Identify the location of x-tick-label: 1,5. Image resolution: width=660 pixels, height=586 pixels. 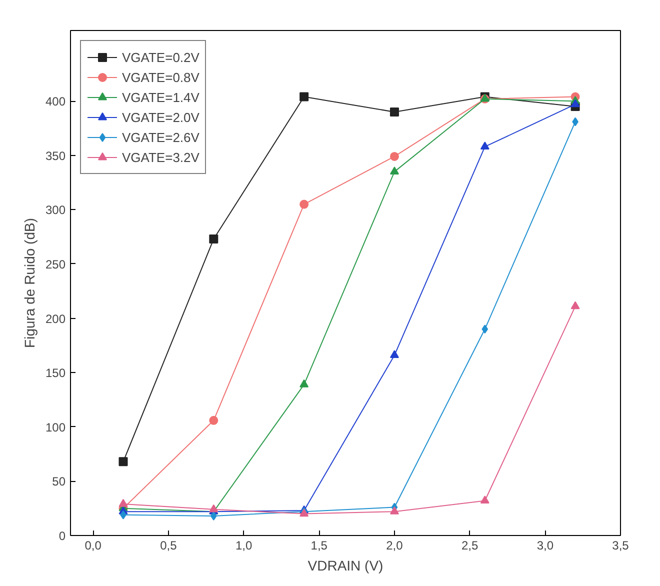
(319, 545).